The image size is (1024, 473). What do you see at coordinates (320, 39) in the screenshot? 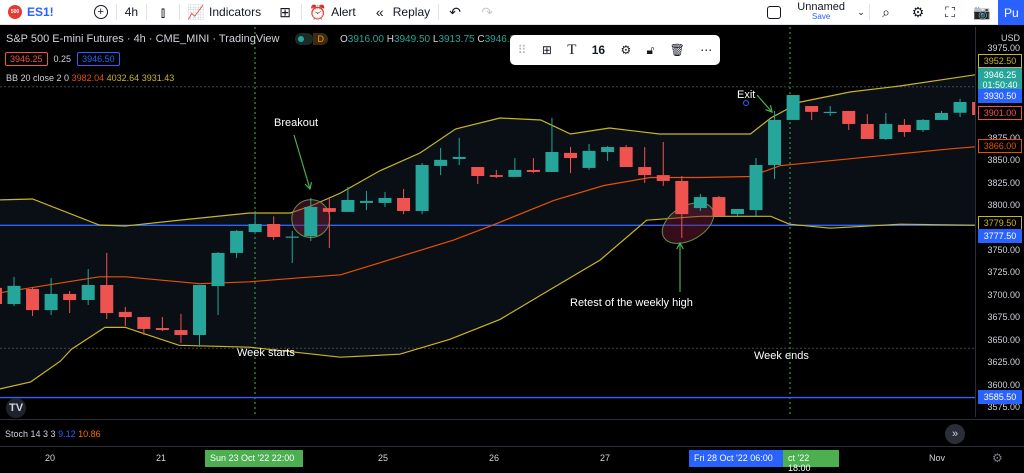
I see `delayed-badge: D` at bounding box center [320, 39].